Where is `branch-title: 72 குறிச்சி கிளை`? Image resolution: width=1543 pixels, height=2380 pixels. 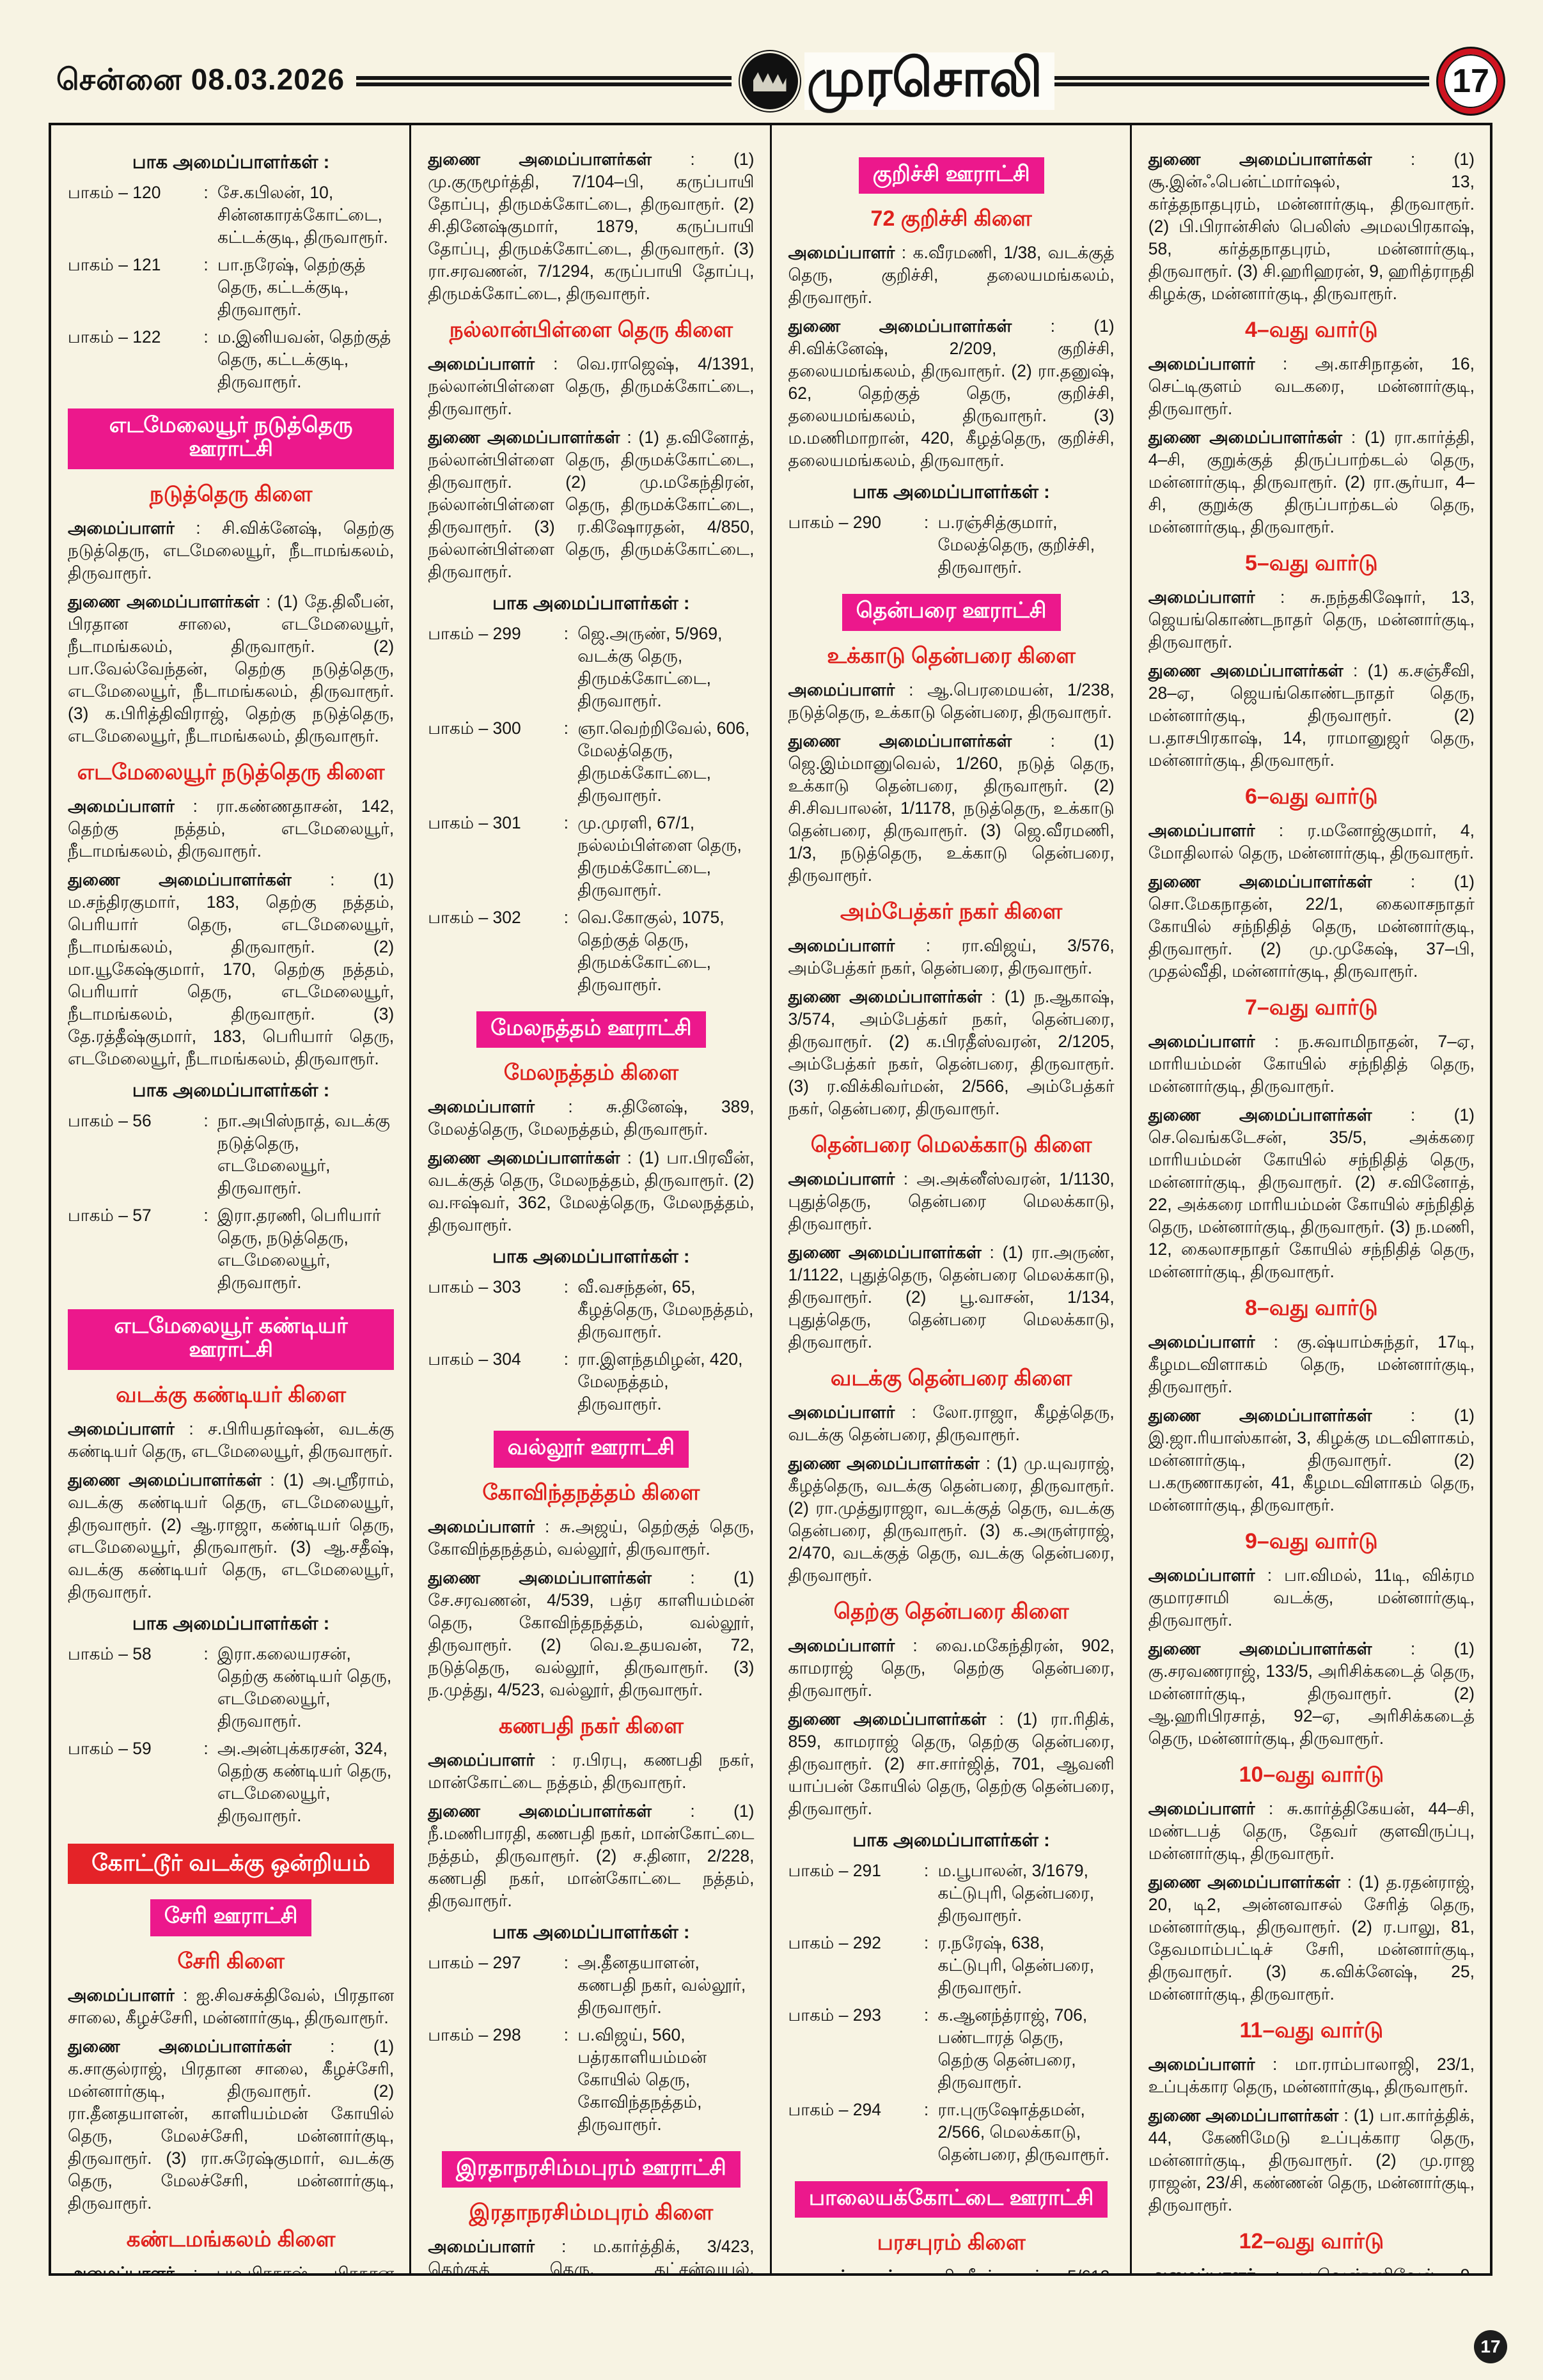 branch-title: 72 குறிச்சி கிளை is located at coordinates (951, 218).